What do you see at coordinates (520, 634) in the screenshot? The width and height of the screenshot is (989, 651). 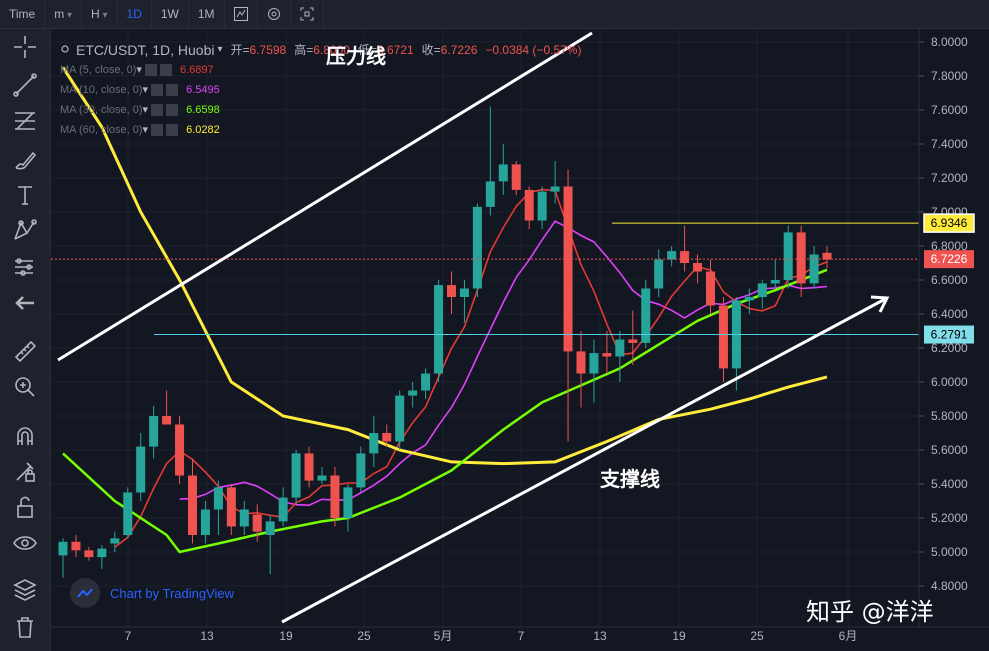 I see `time-axis: 7 13 19 25 5月 7 13 19 25 6月` at bounding box center [520, 634].